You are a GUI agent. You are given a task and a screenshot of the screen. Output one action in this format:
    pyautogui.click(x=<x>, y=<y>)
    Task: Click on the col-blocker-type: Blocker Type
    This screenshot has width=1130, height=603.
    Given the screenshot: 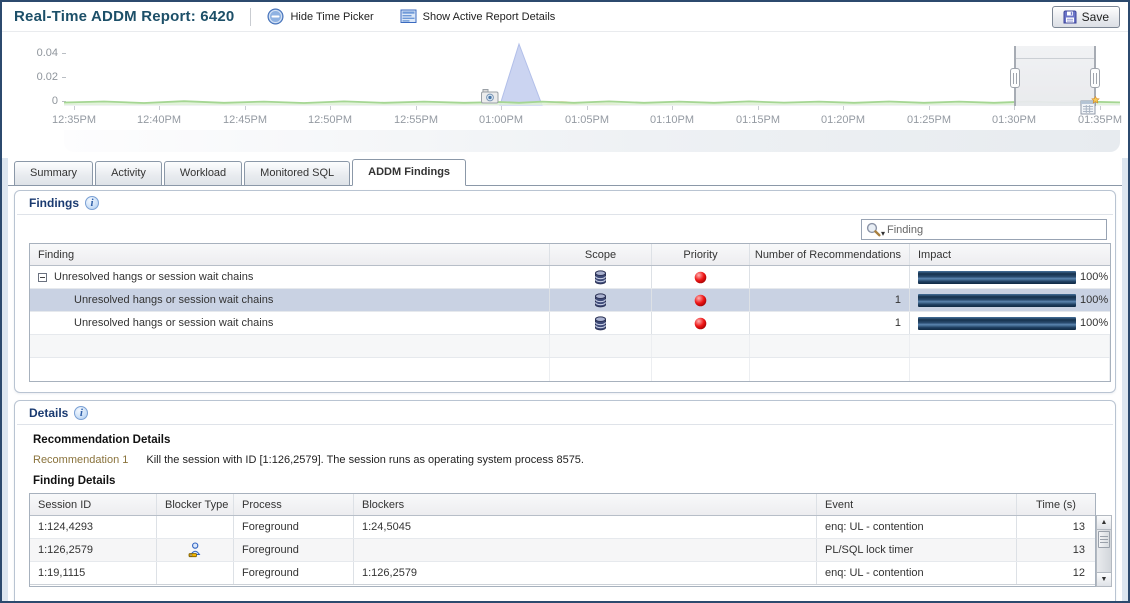 What is the action you would take?
    pyautogui.click(x=195, y=504)
    